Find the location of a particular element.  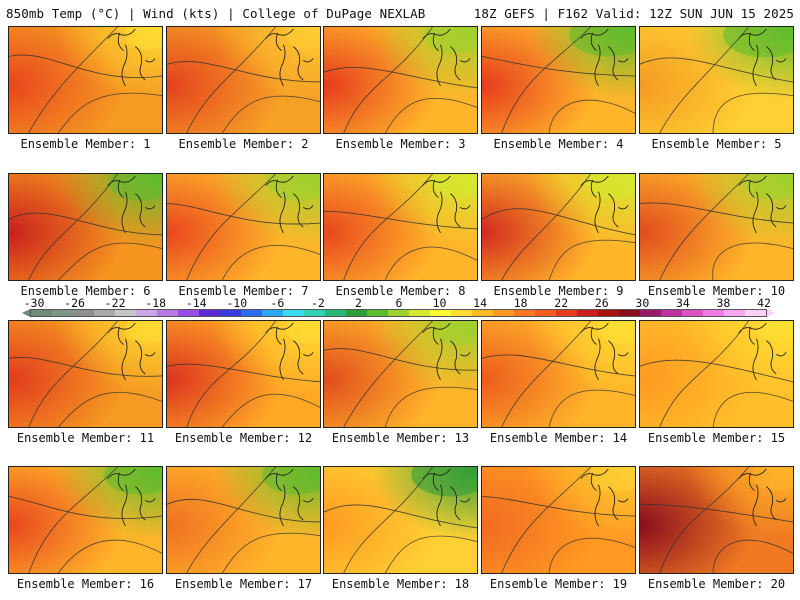

ensemble-member-caption: Ensemble Member: 1 is located at coordinates (85, 144).